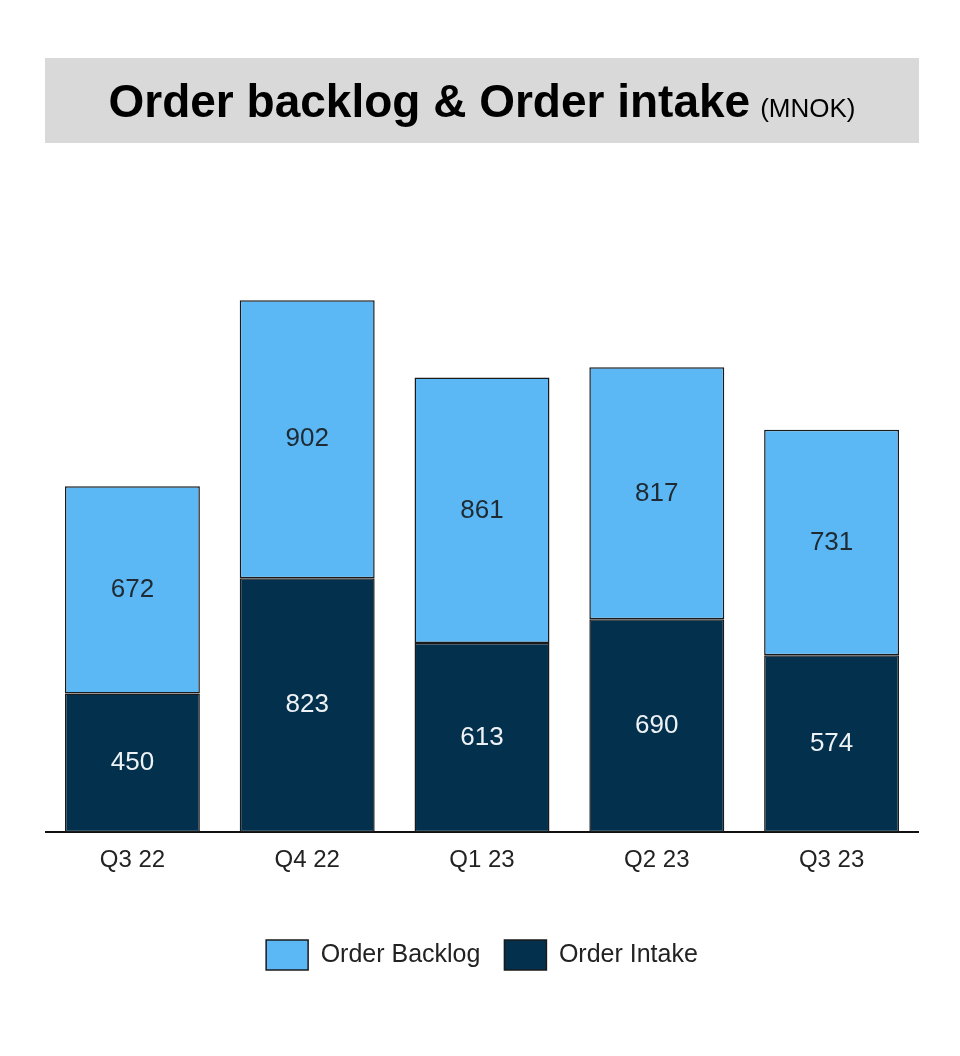  What do you see at coordinates (628, 952) in the screenshot?
I see `legend-label: Order Intake` at bounding box center [628, 952].